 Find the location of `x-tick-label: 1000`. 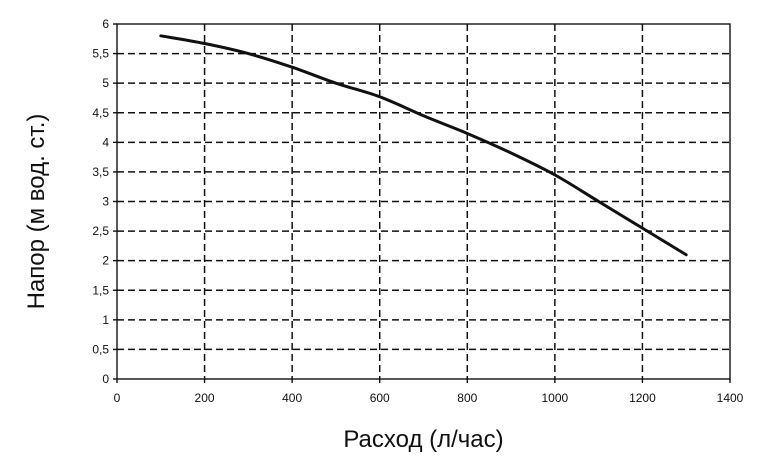

x-tick-label: 1000 is located at coordinates (555, 398).